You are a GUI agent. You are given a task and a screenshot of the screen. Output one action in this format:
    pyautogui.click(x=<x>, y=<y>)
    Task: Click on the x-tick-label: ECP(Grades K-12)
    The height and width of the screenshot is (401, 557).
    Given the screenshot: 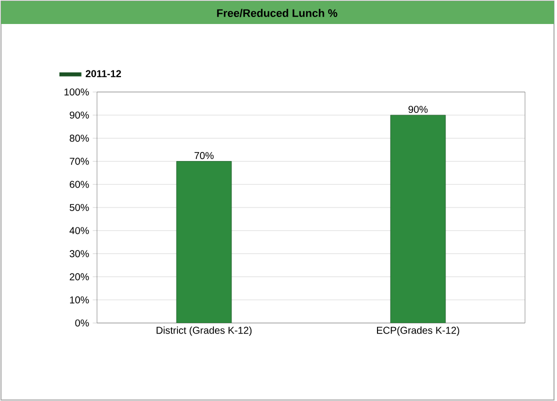 What is the action you would take?
    pyautogui.click(x=418, y=331)
    